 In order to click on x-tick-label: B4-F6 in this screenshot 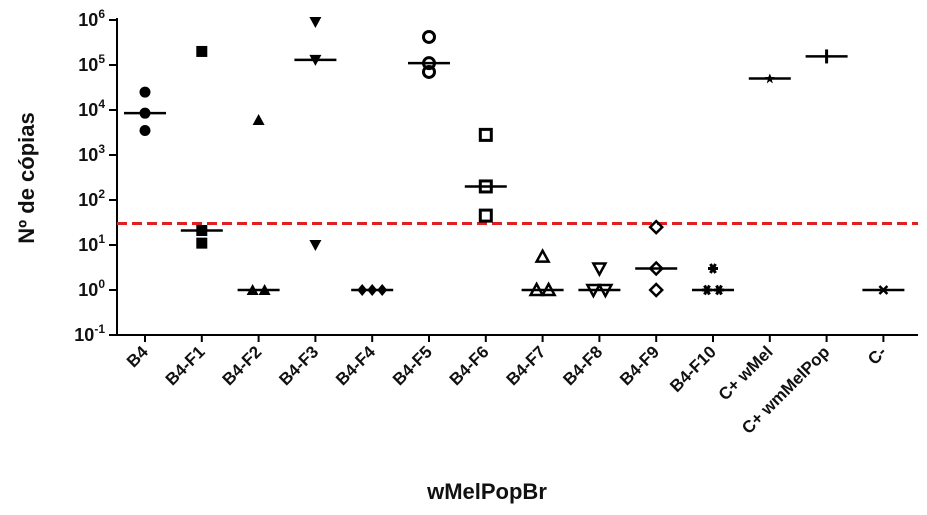, I will do `click(469, 365)`.